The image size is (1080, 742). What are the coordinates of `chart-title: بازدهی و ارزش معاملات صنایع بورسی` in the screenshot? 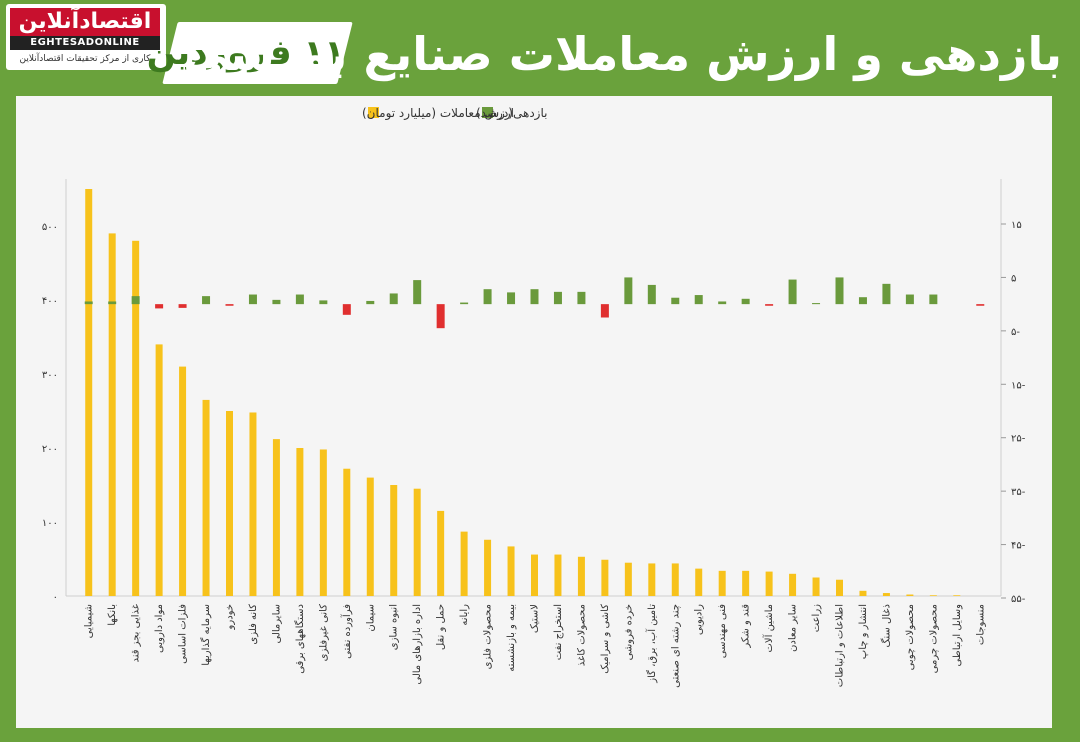 It's located at (622, 54).